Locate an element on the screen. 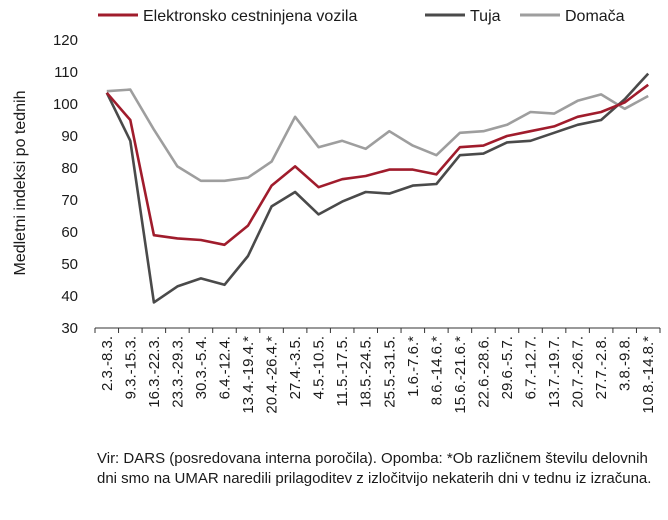  y-tick-label: 60 is located at coordinates (69, 232).